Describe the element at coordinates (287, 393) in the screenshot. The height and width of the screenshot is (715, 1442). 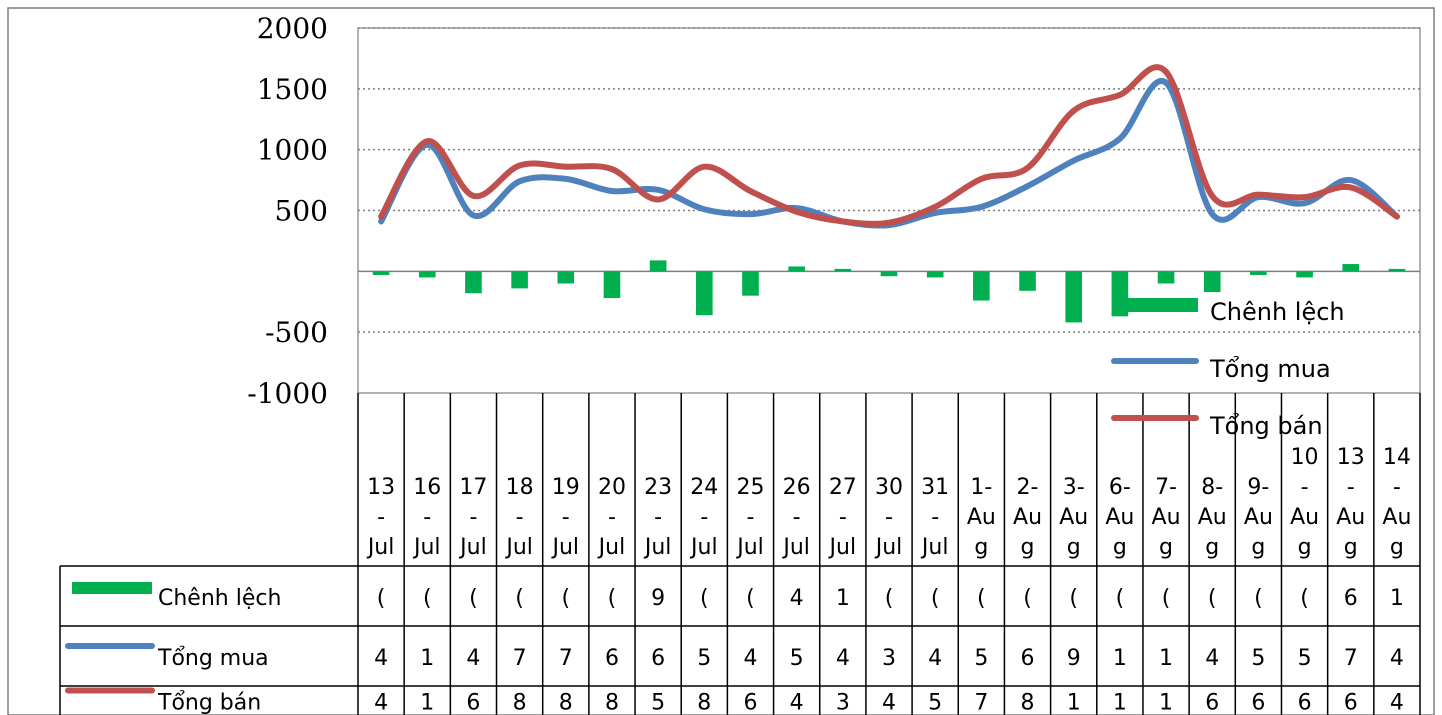
I see `y-tick-label: -1000` at that location.